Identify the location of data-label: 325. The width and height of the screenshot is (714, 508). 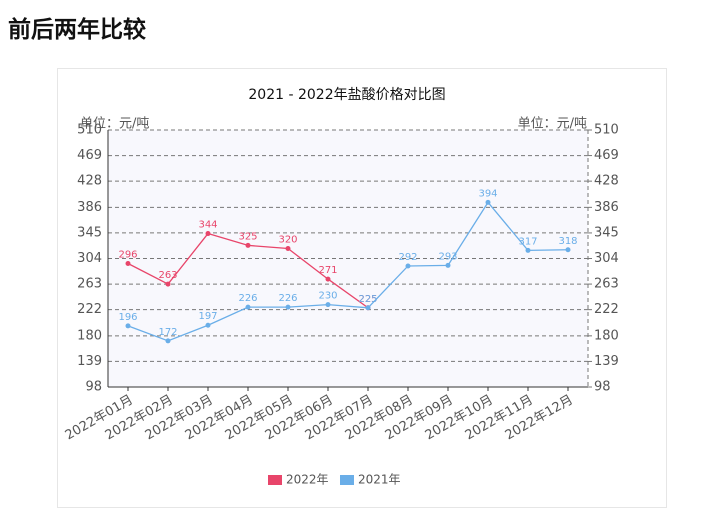
(247, 236).